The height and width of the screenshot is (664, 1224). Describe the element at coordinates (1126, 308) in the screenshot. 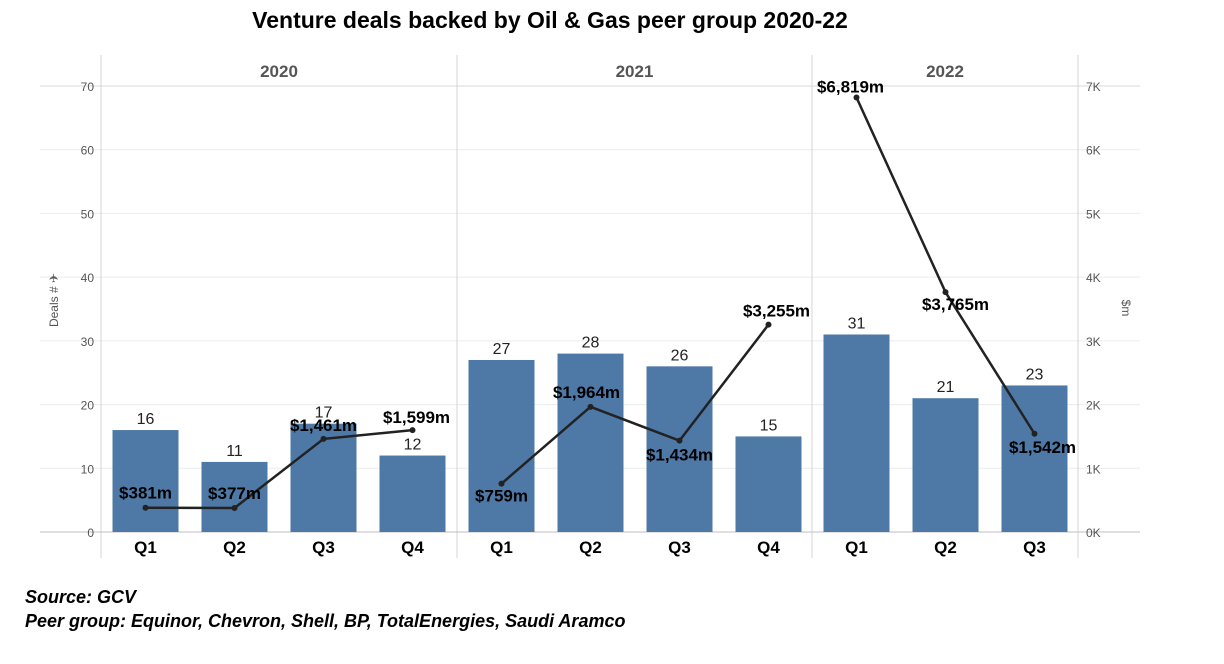

I see `right-axis-title: $m` at that location.